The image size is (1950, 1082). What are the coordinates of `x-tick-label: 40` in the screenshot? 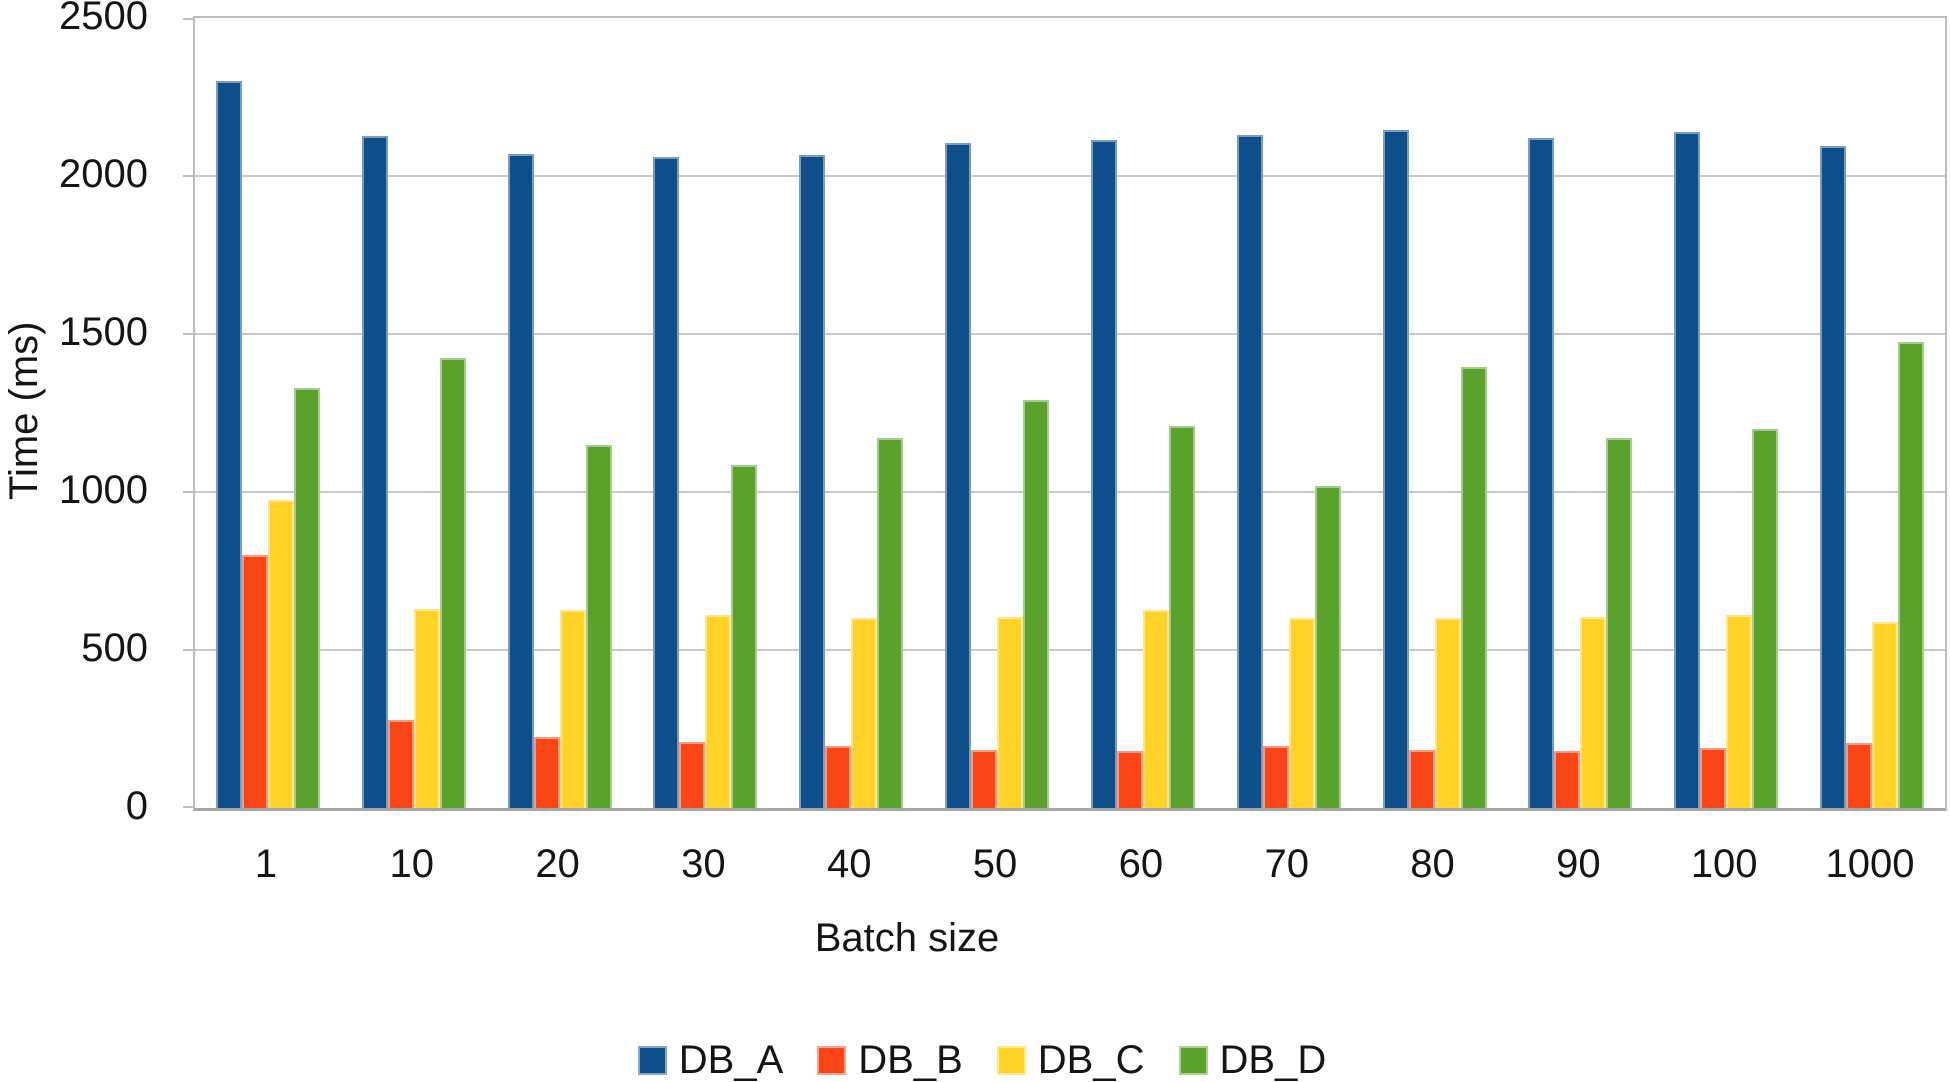 It's located at (849, 864).